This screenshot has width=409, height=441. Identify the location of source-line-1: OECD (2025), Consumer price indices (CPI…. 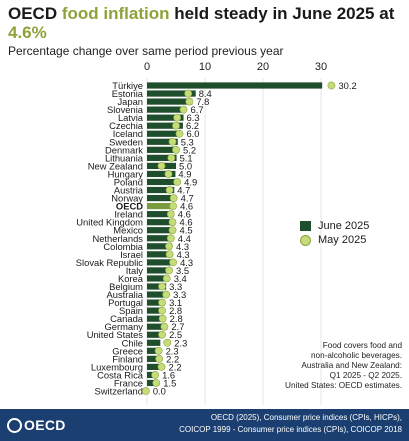
(306, 417).